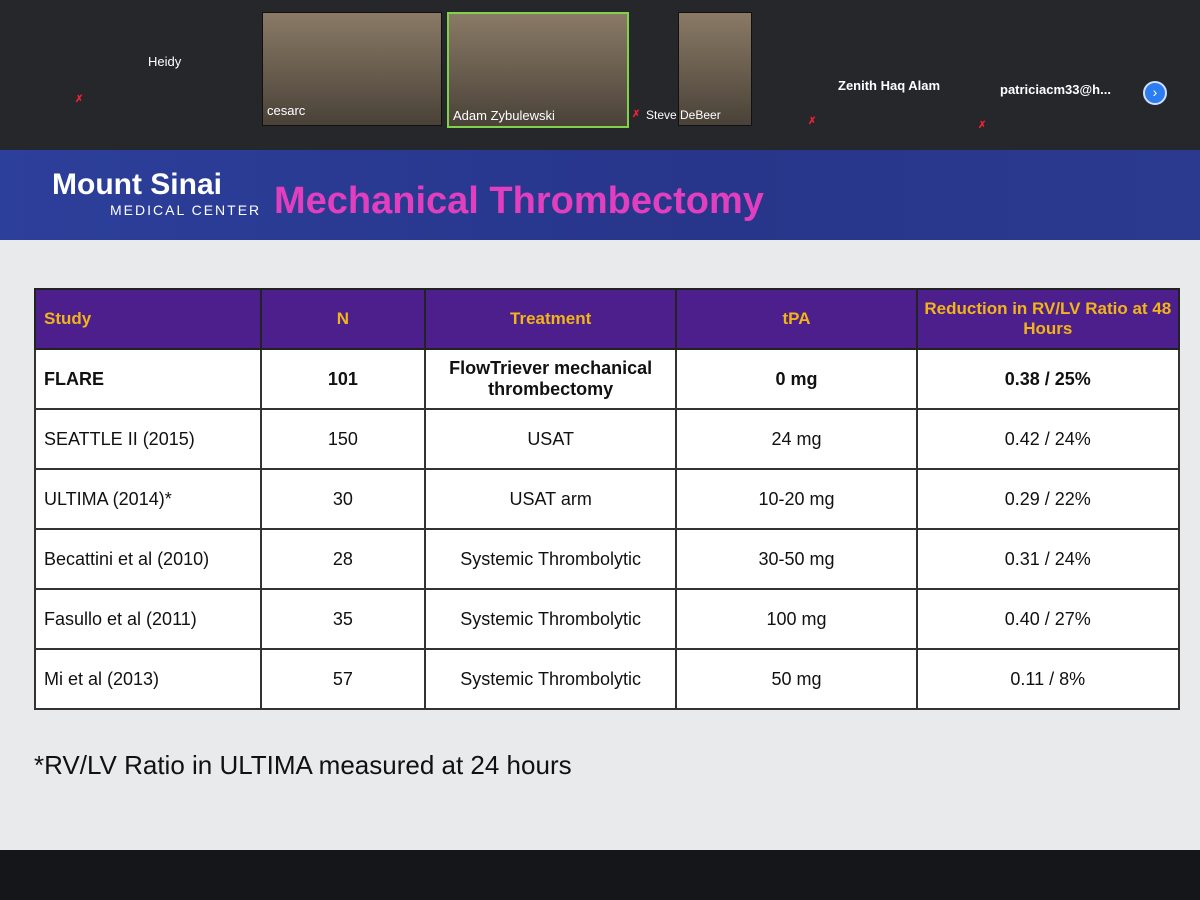 The image size is (1200, 900). What do you see at coordinates (148, 499) in the screenshot?
I see `table-cell: ULTIMA (2014)*` at bounding box center [148, 499].